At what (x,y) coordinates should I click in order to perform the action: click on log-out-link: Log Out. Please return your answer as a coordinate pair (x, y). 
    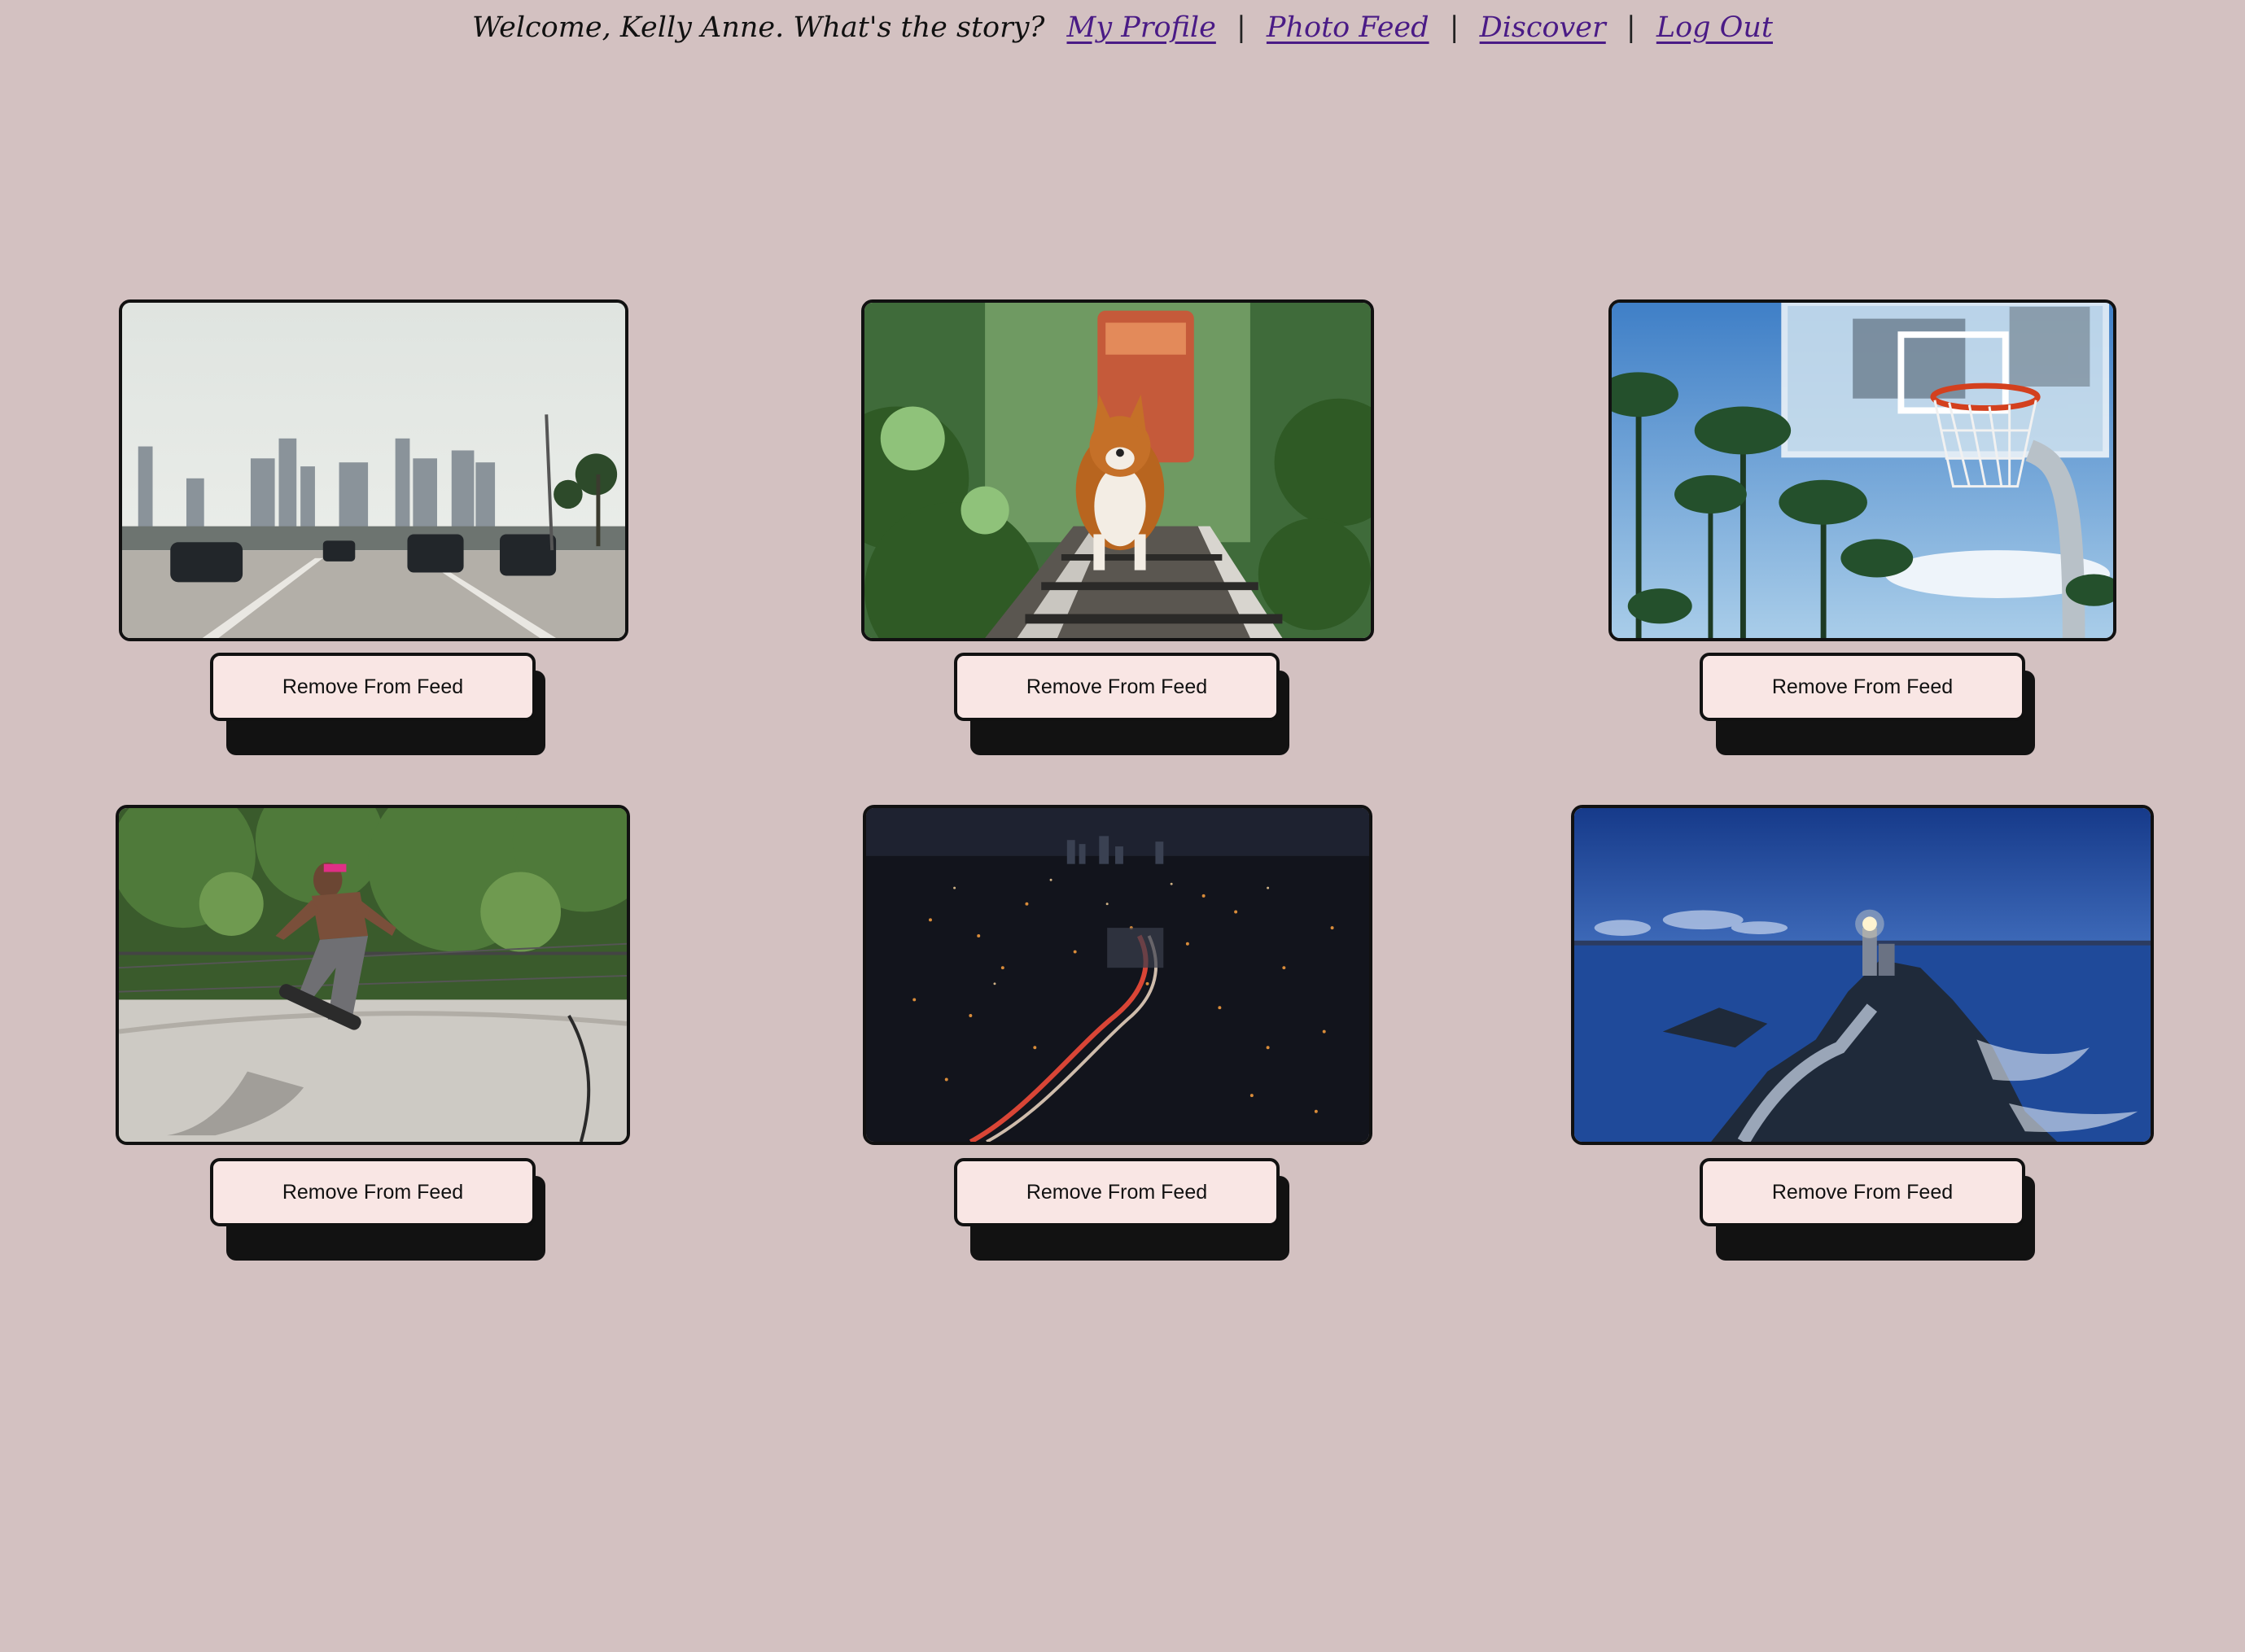
    Looking at the image, I should click on (1715, 27).